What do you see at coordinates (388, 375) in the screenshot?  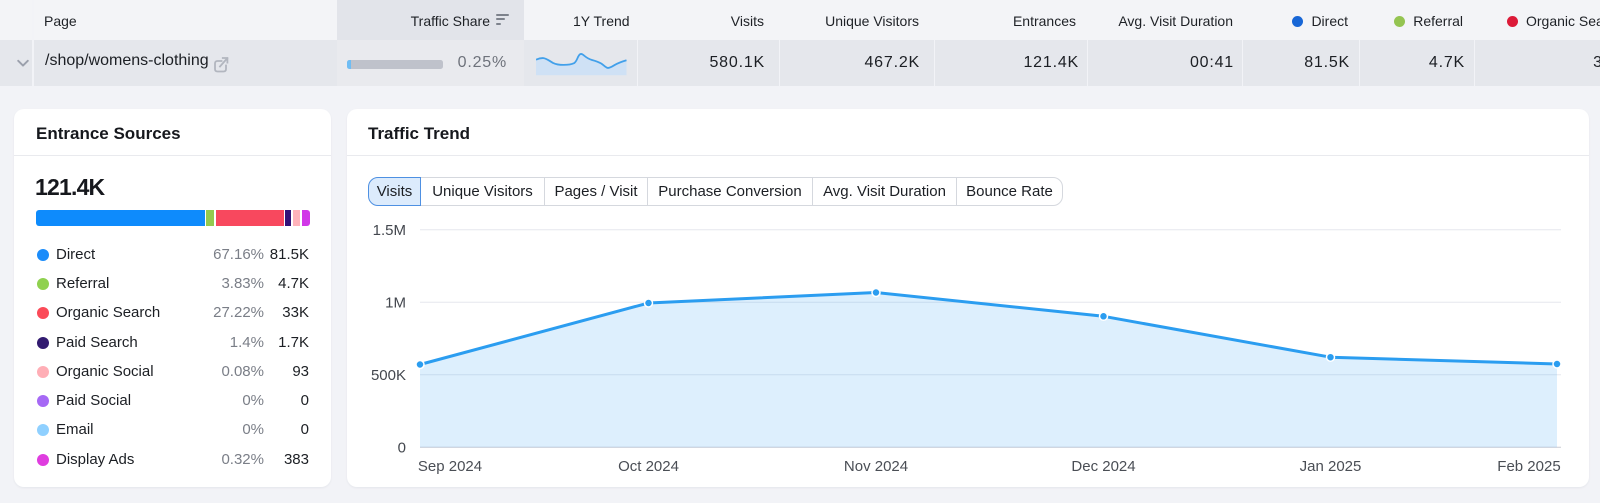 I see `svg-text: 500K` at bounding box center [388, 375].